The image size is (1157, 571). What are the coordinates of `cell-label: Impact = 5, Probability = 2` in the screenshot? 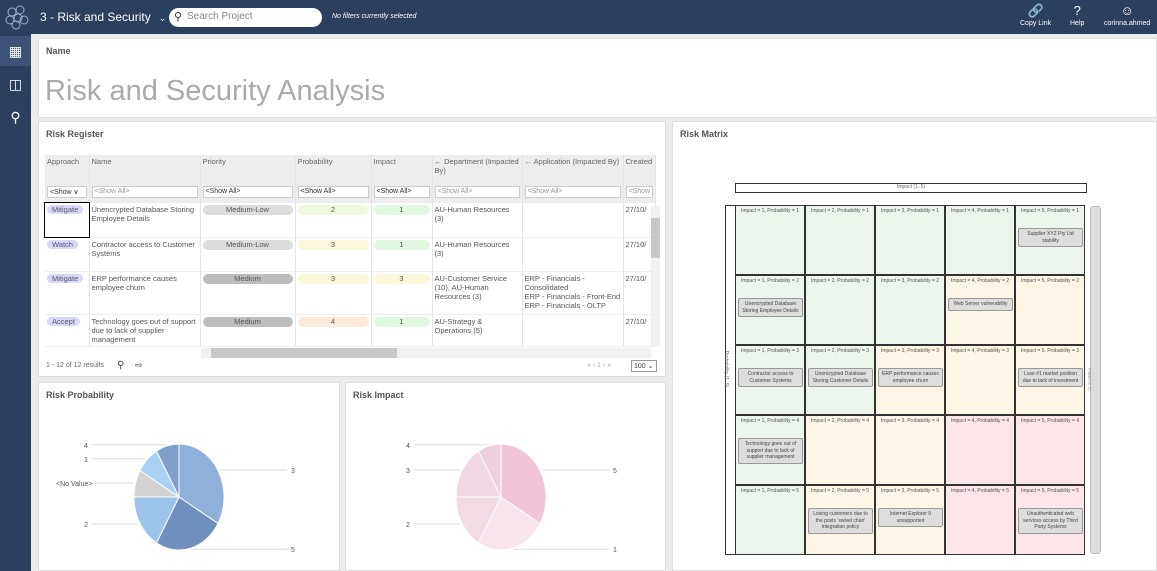 It's located at (1050, 281).